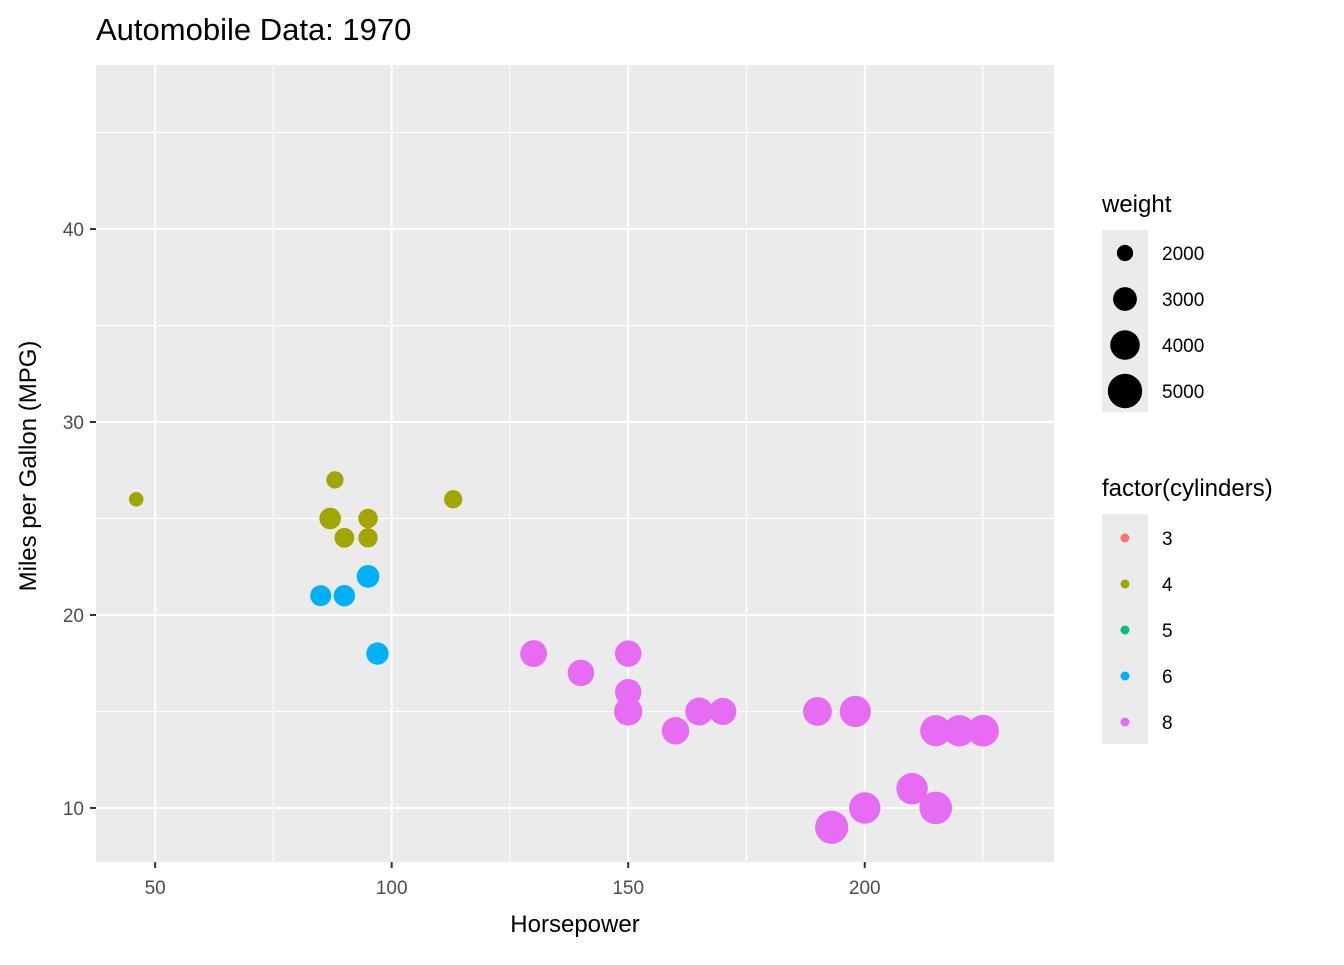 Image resolution: width=1344 pixels, height=965 pixels. Describe the element at coordinates (73, 809) in the screenshot. I see `y-tick-label: 10` at that location.